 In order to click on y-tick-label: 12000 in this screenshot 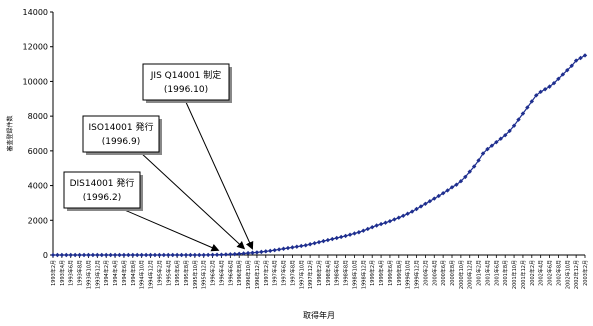, I will do `click(35, 47)`.